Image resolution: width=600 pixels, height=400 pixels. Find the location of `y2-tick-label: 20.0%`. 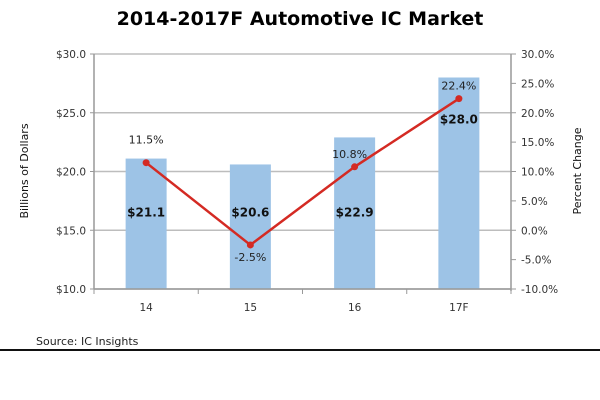

y2-tick-label: 20.0% is located at coordinates (537, 114).